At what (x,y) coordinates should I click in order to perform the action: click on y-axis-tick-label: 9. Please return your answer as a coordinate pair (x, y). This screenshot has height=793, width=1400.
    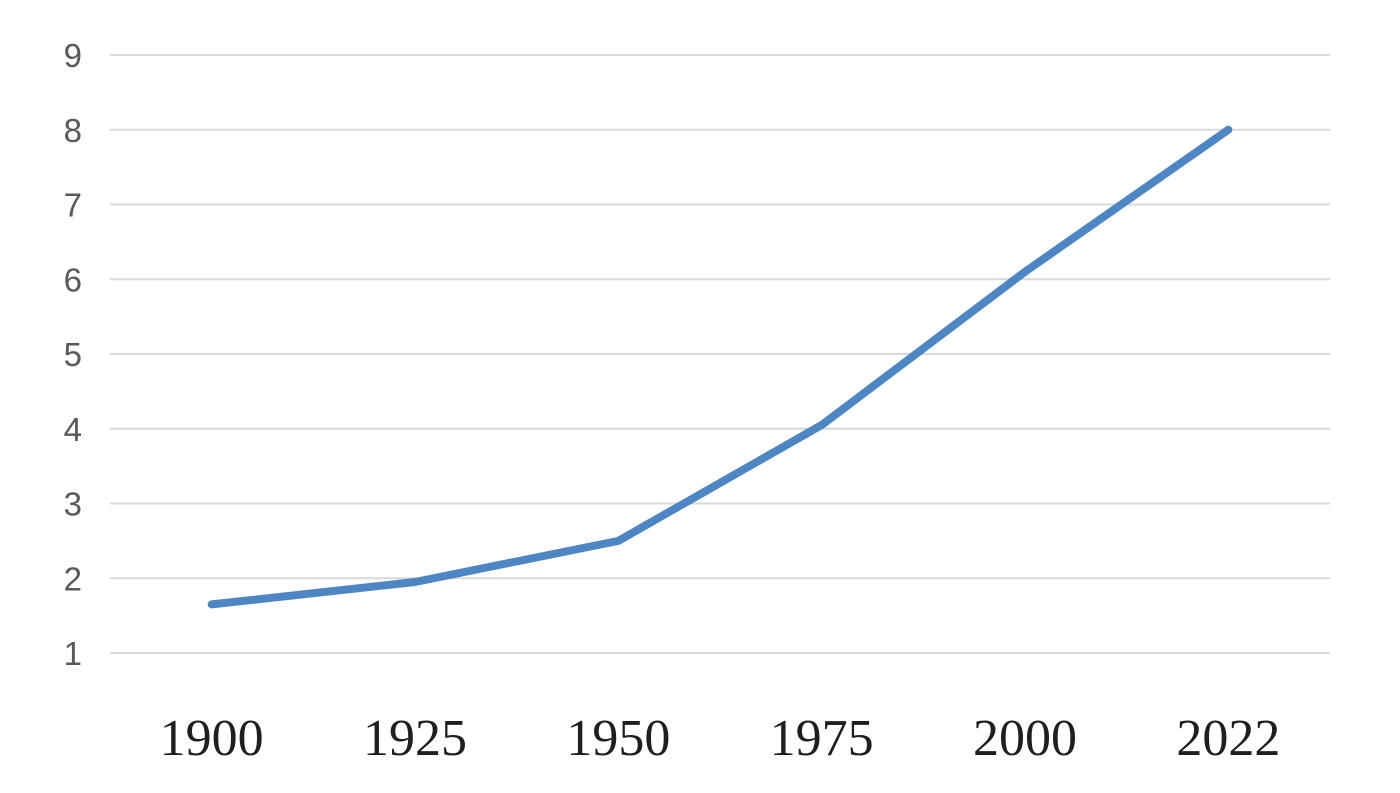
    Looking at the image, I should click on (73, 55).